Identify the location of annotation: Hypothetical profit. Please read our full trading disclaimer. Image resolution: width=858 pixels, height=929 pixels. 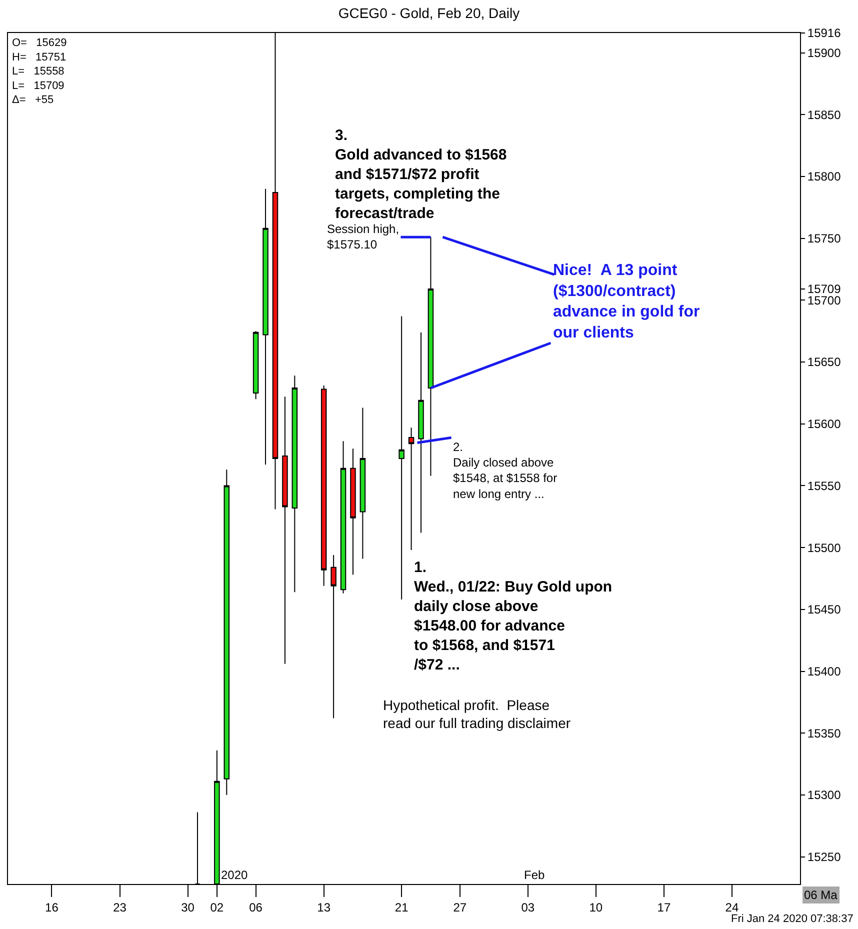
(477, 714).